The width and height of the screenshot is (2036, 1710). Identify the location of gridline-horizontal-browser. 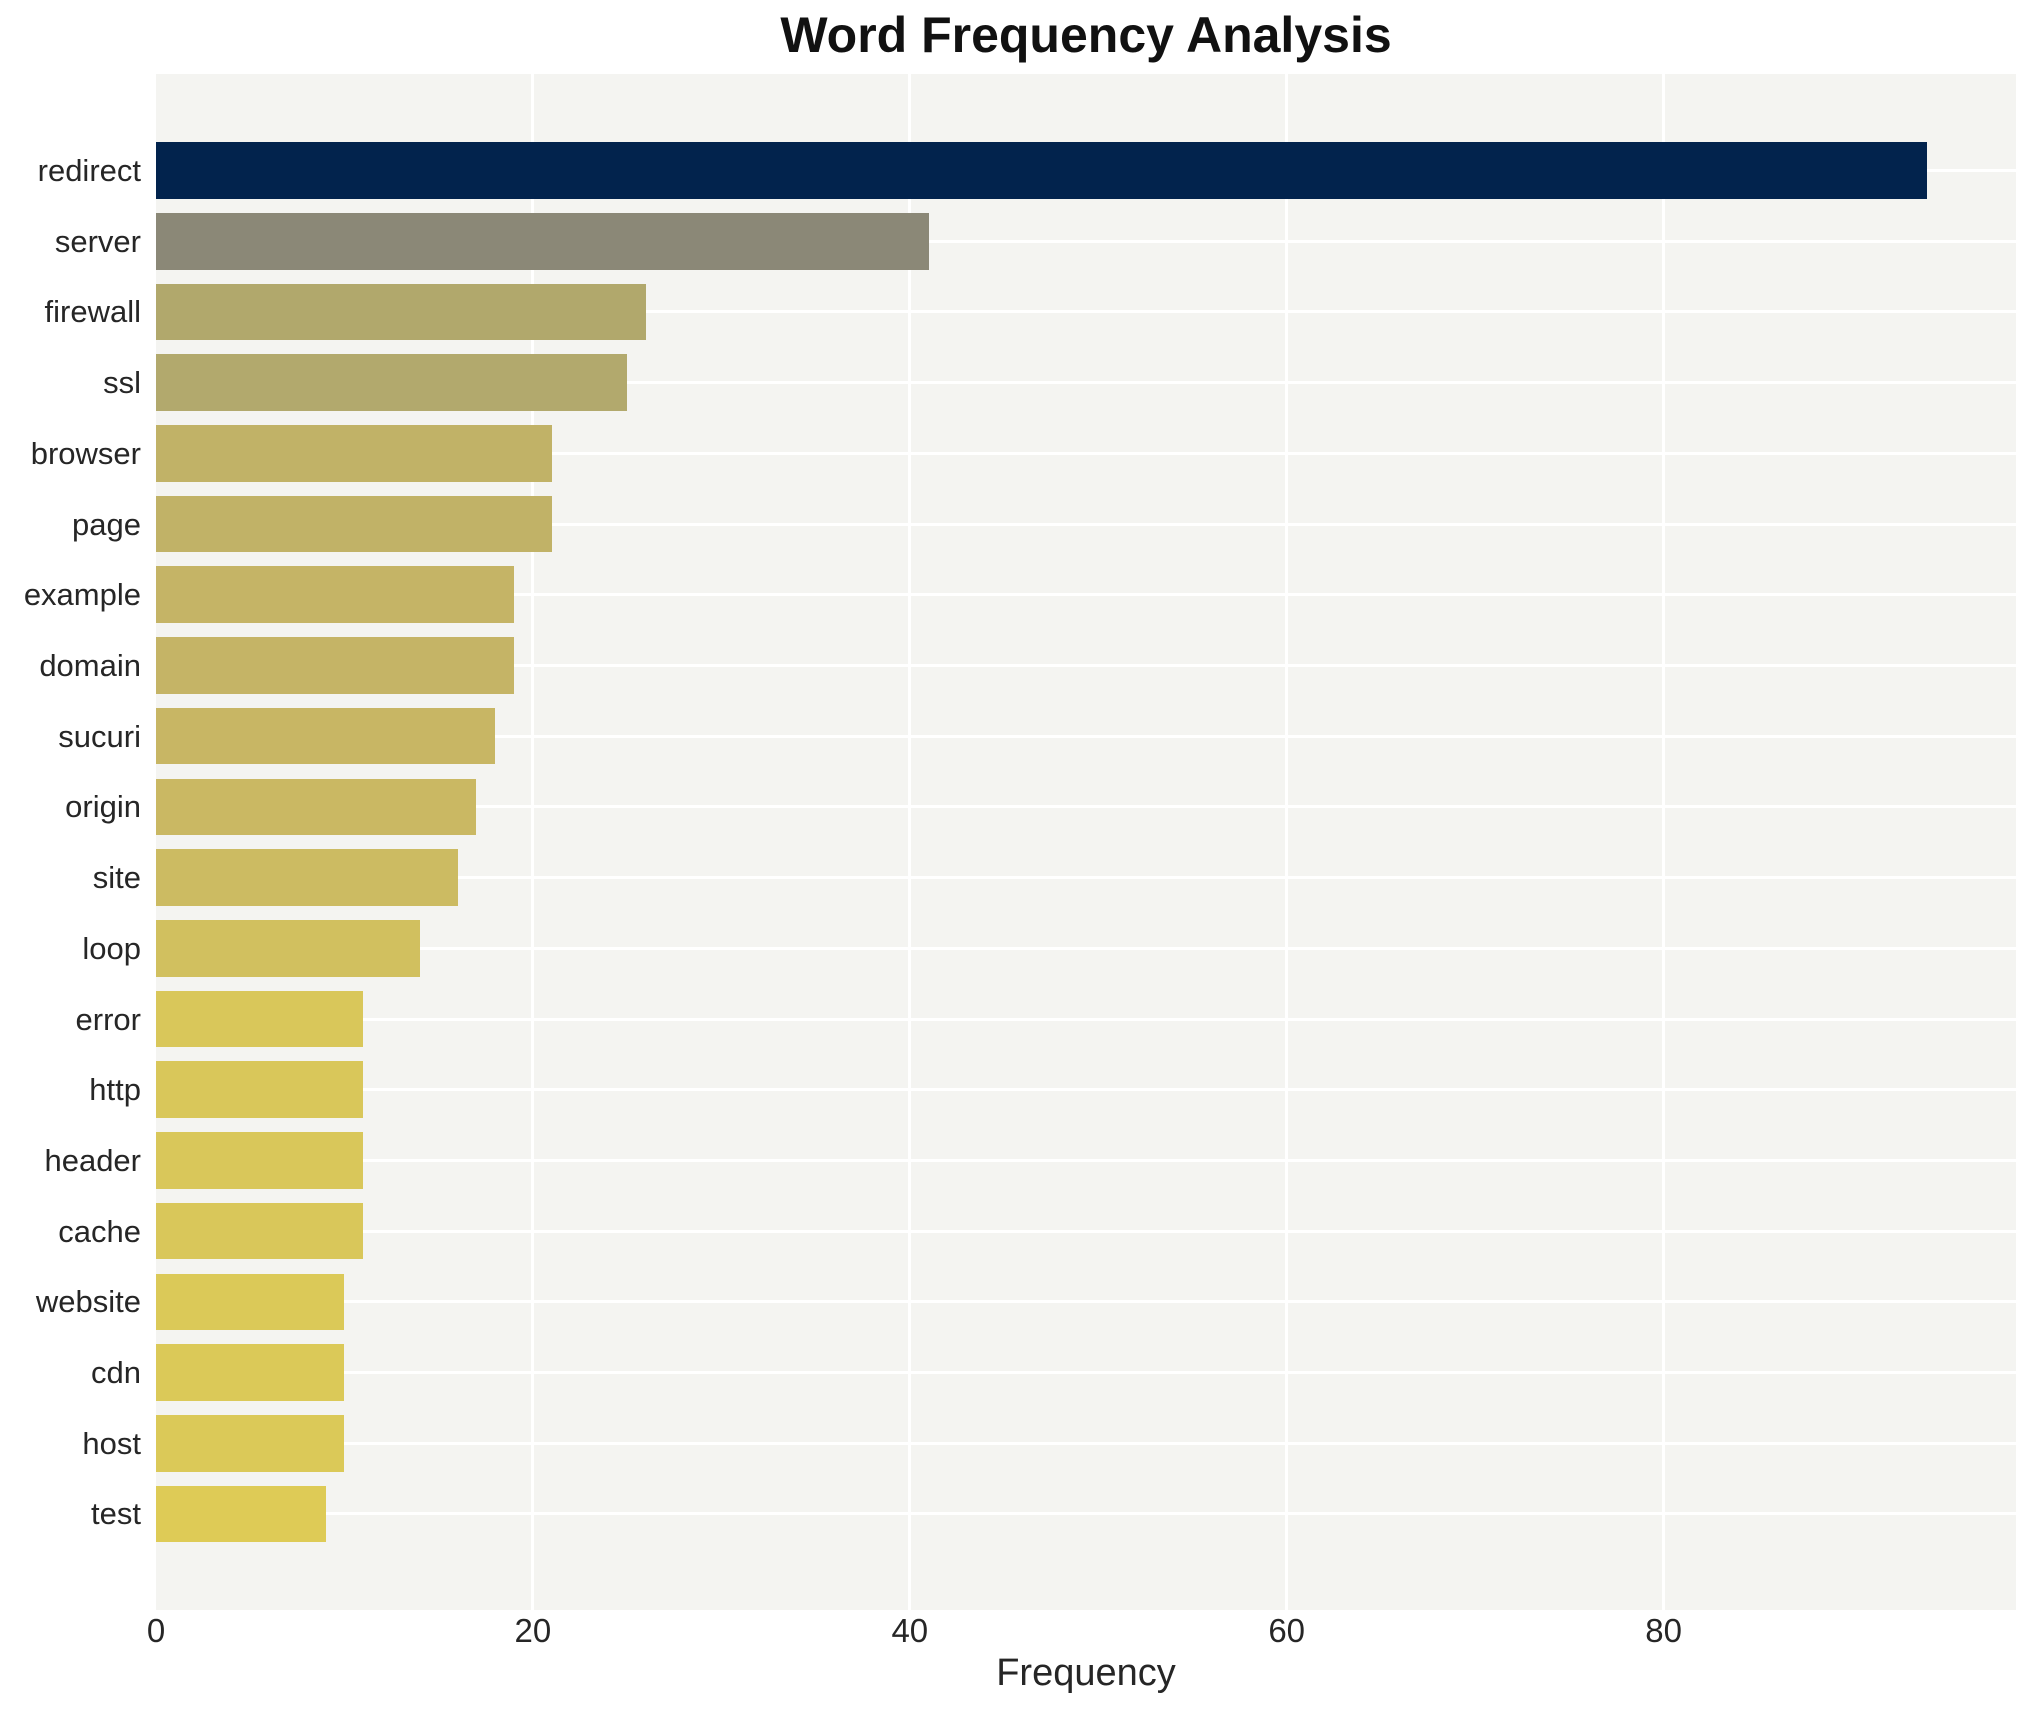
(1086, 453).